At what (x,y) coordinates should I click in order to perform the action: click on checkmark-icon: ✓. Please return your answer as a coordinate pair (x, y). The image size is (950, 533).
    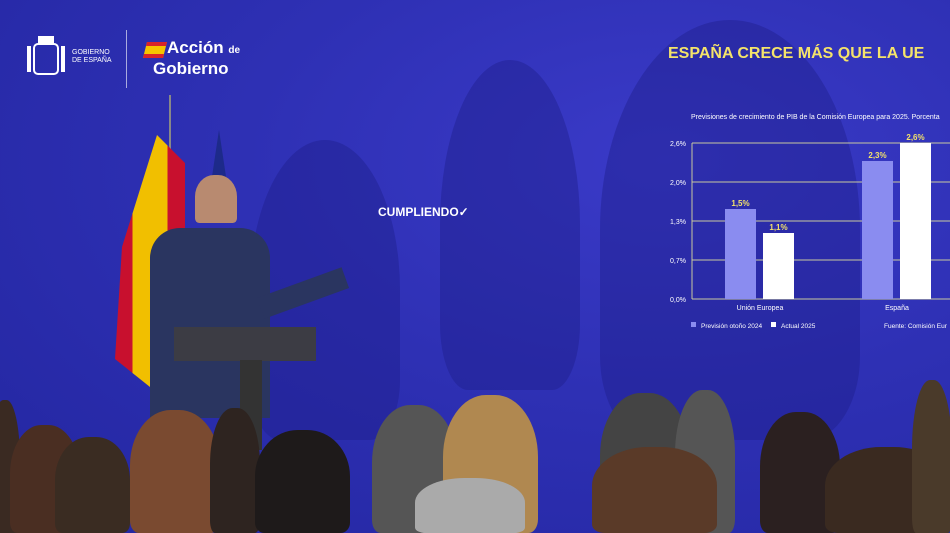
    Looking at the image, I should click on (463, 212).